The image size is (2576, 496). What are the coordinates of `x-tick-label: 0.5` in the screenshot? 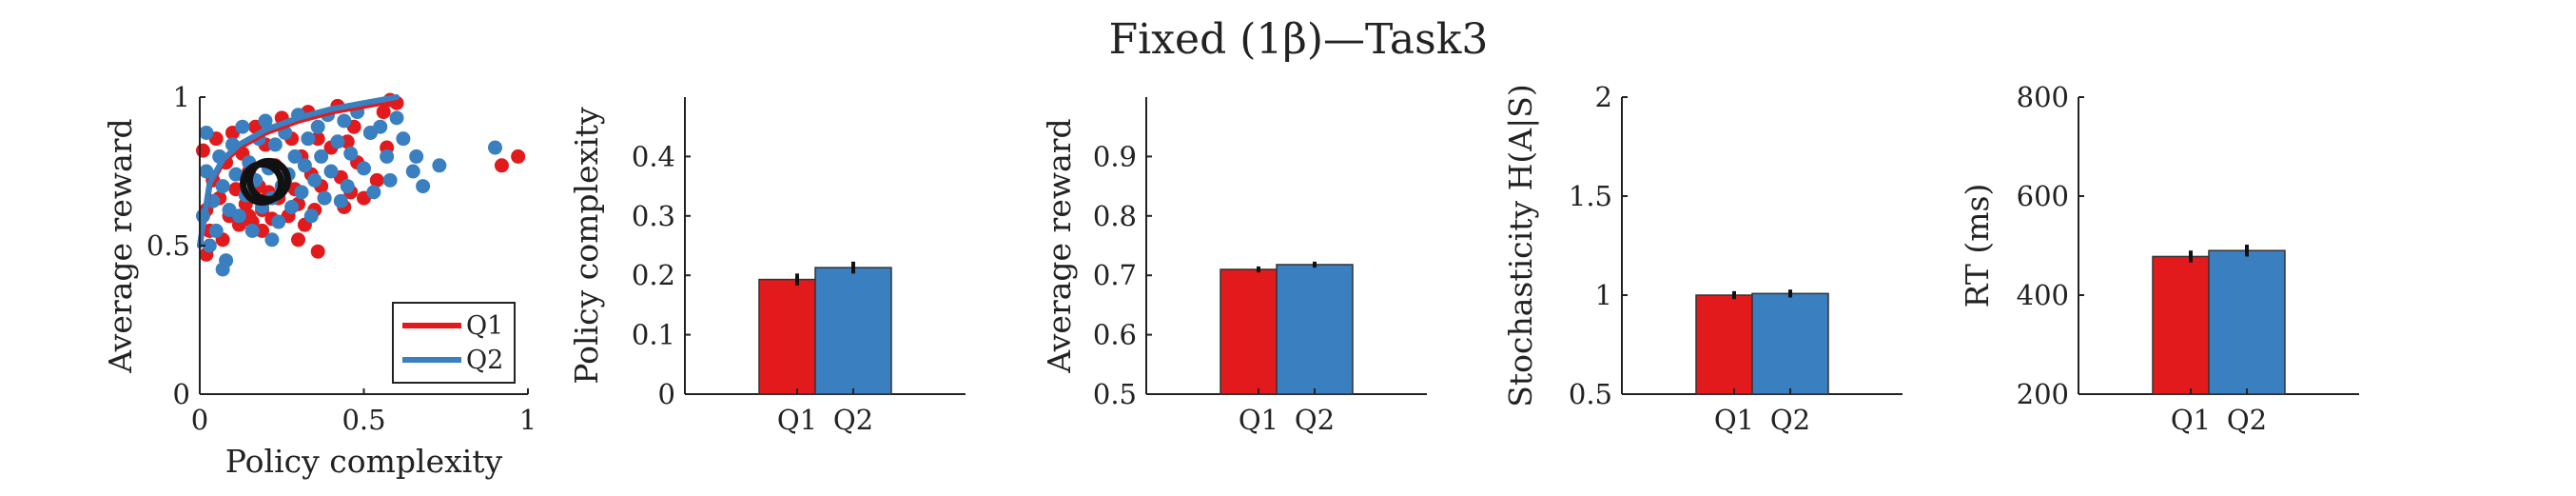 It's located at (364, 420).